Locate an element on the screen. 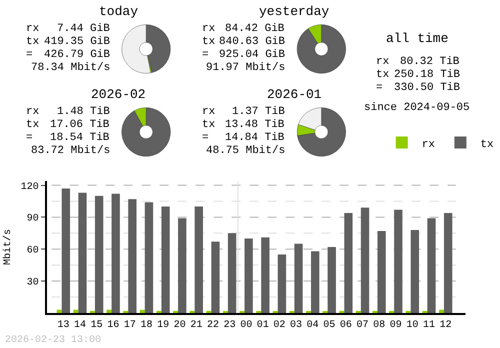 This screenshot has width=500, height=348. x-tick-label: 07 is located at coordinates (362, 325).